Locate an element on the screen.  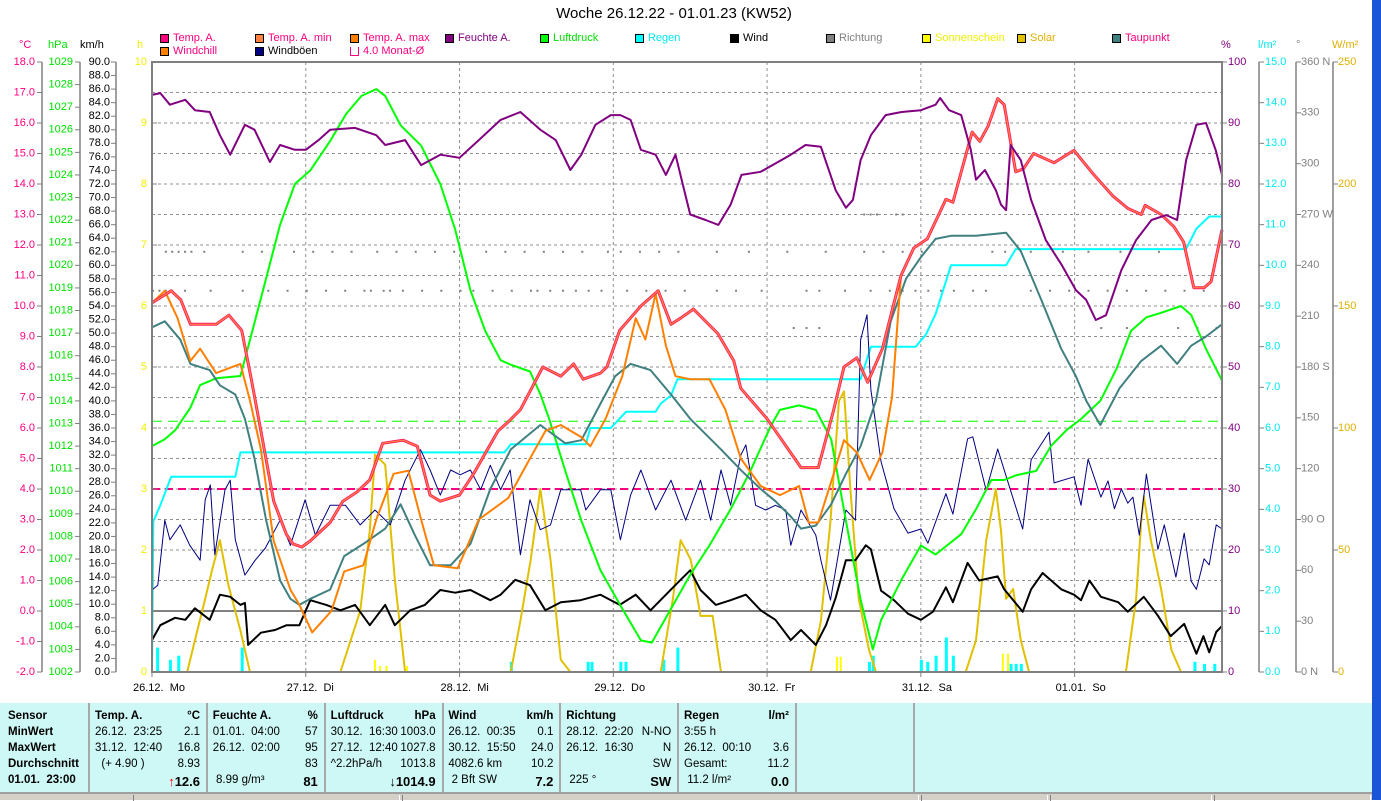
direction-tick-label: 210 is located at coordinates (1310, 316).